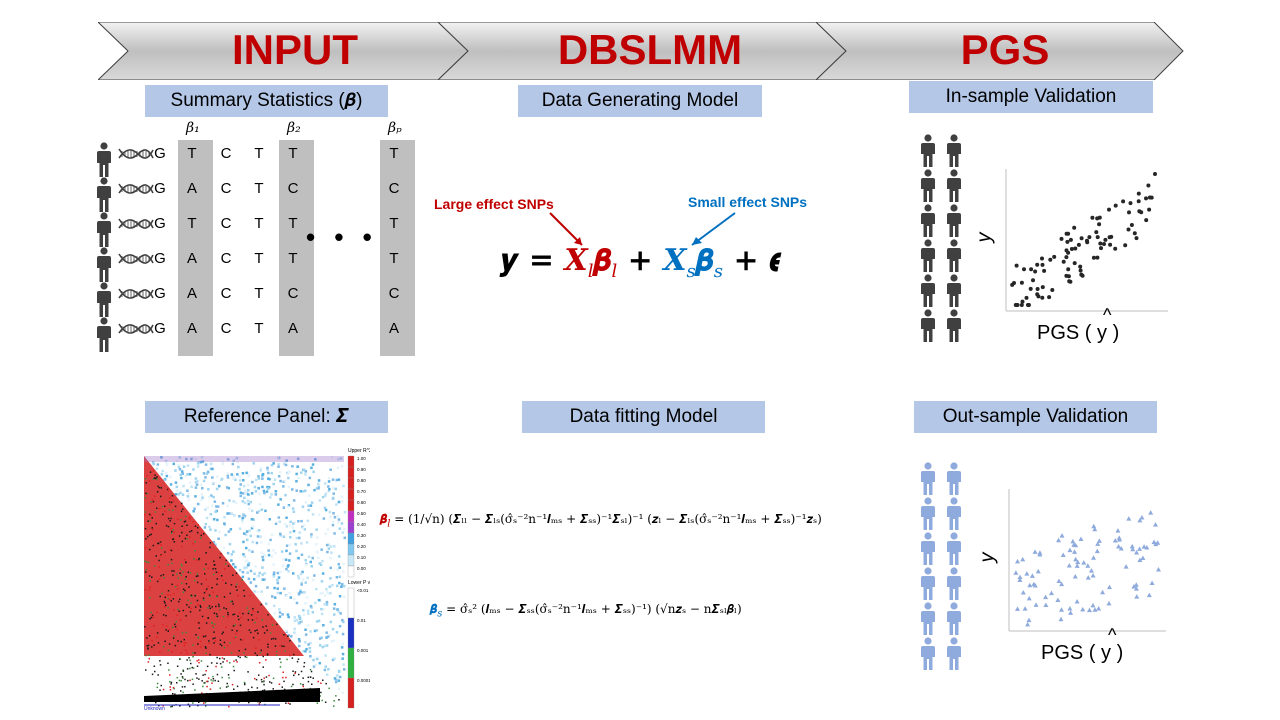 This screenshot has width=1280, height=720. Describe the element at coordinates (434, 609) in the screenshot. I see `beta-small-symbol: 𝜷̂` at that location.